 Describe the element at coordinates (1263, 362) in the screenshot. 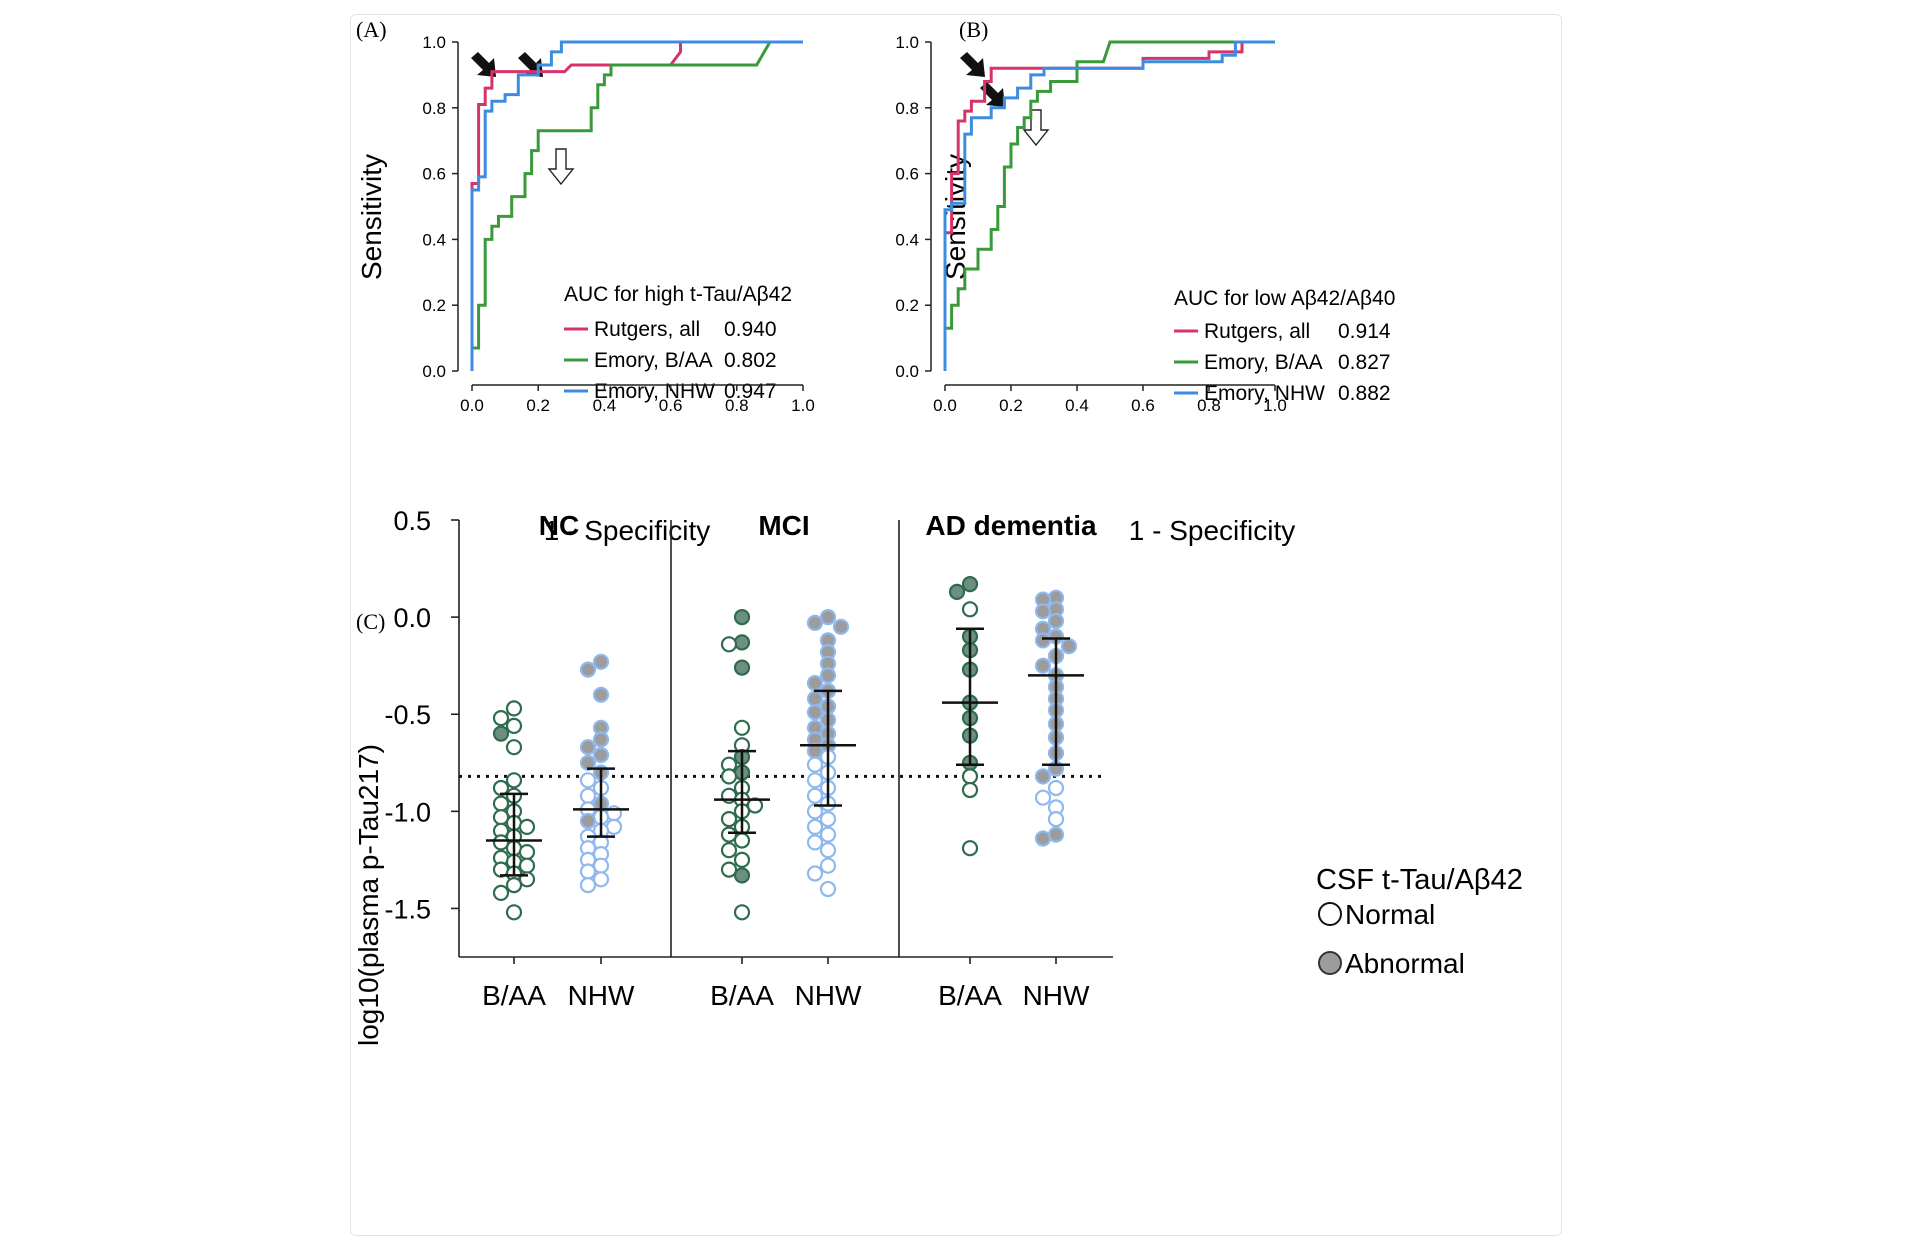

I see `legend-label-baa-b: Emory, B/AA` at that location.